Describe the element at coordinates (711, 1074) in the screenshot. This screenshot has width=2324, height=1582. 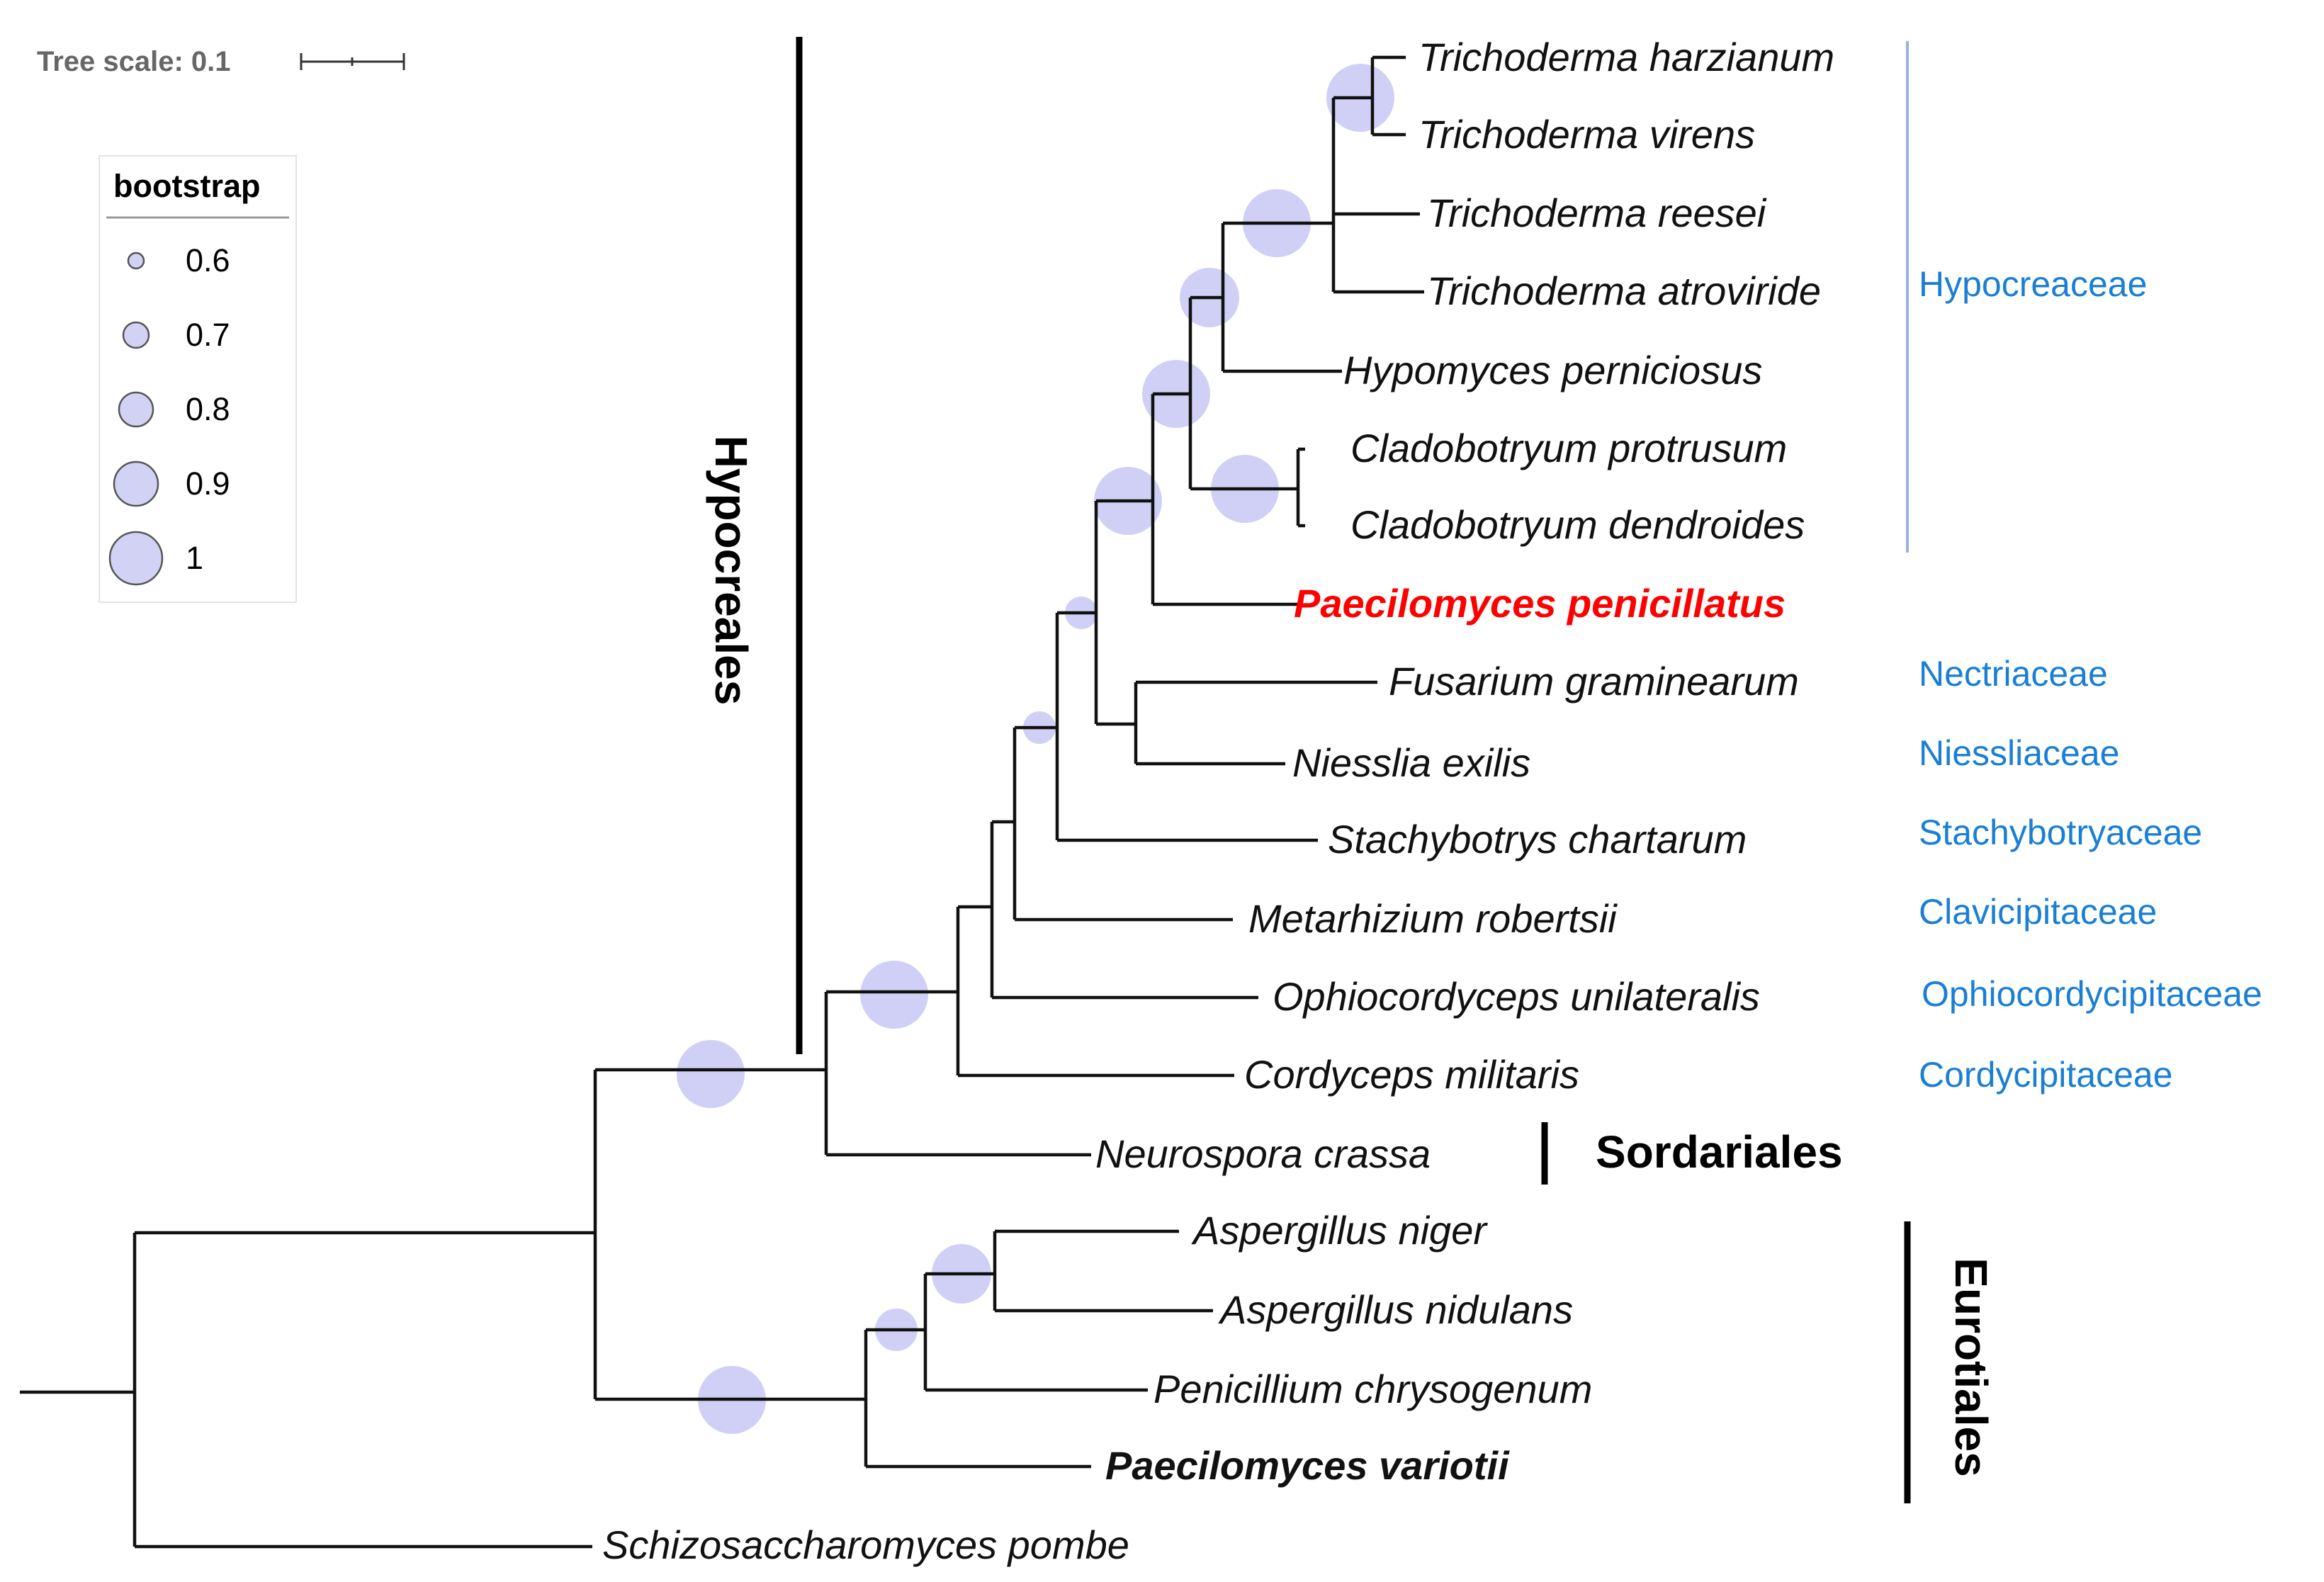
I see `bootstrap-node-sordariomycetes` at that location.